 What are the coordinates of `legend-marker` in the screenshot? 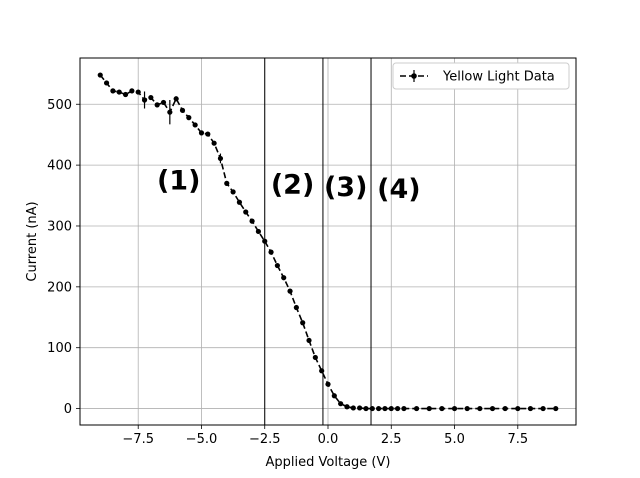 It's located at (414, 76).